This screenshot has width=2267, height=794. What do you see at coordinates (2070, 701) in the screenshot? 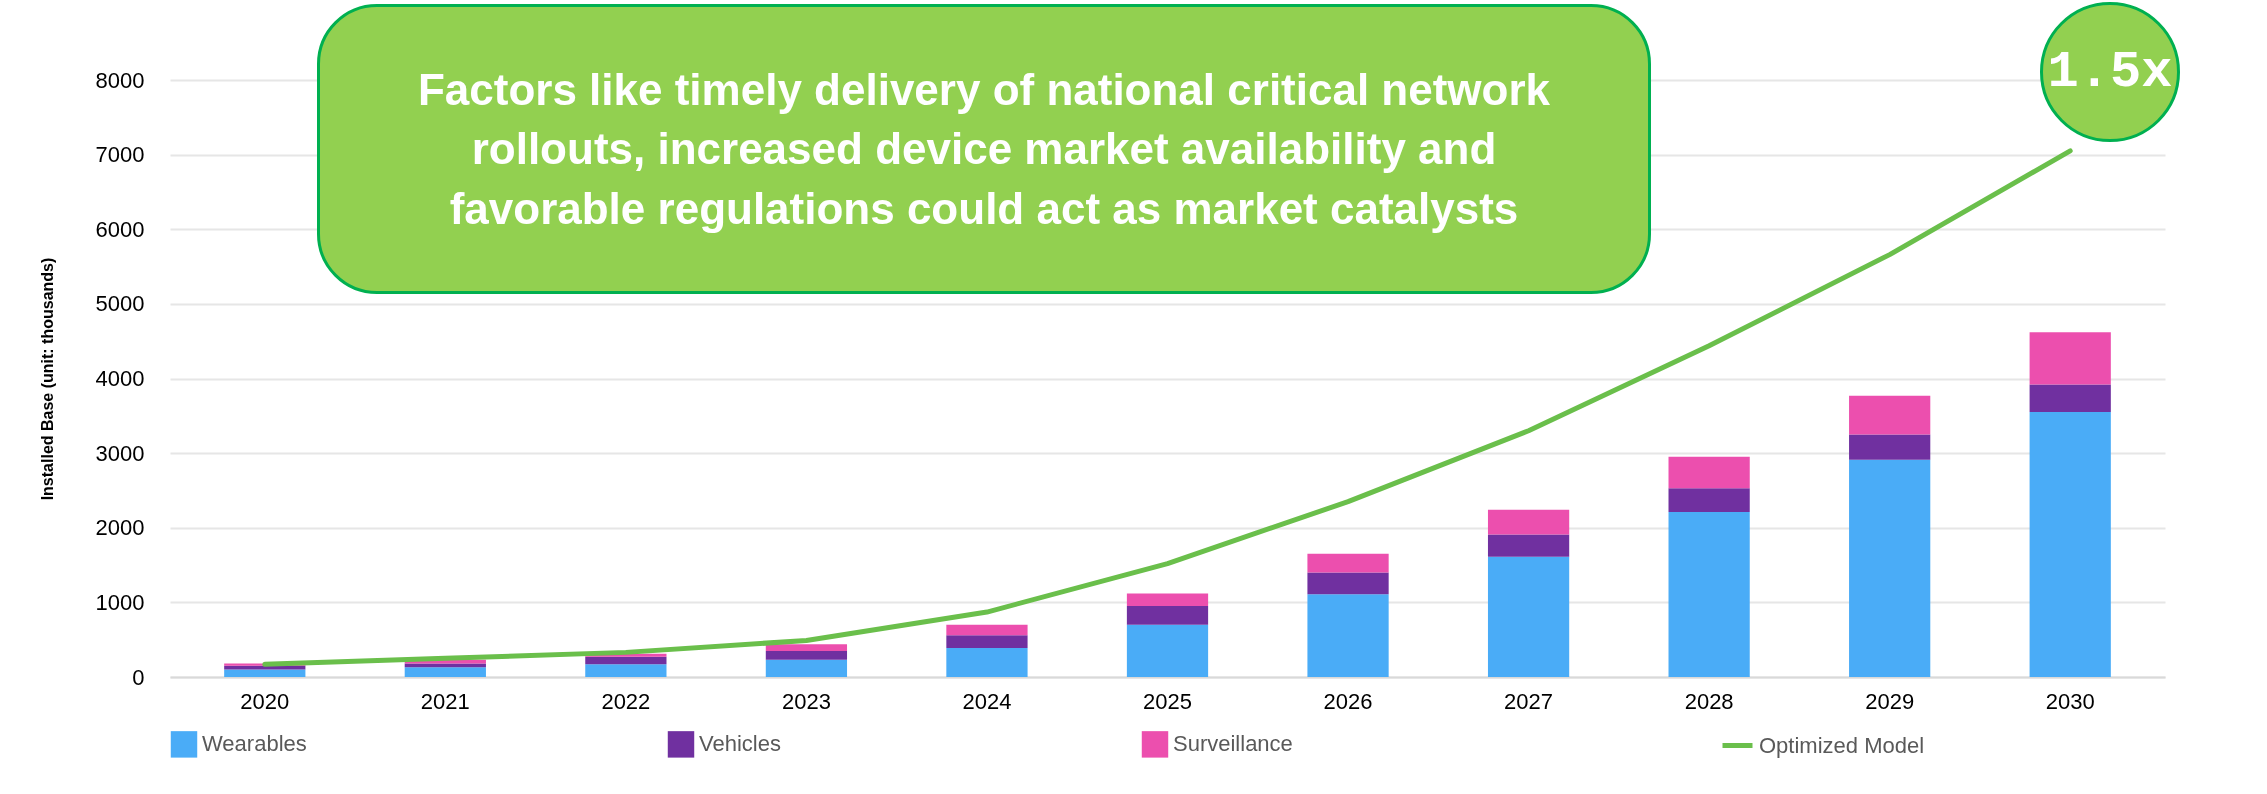
I see `x-tick-label: 2030` at bounding box center [2070, 701].